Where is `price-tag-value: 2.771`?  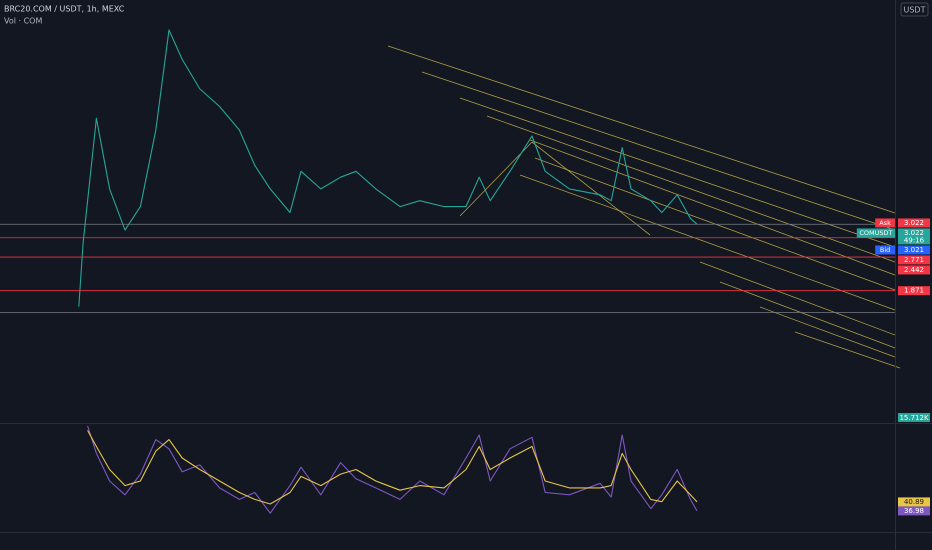 price-tag-value: 2.771 is located at coordinates (914, 260).